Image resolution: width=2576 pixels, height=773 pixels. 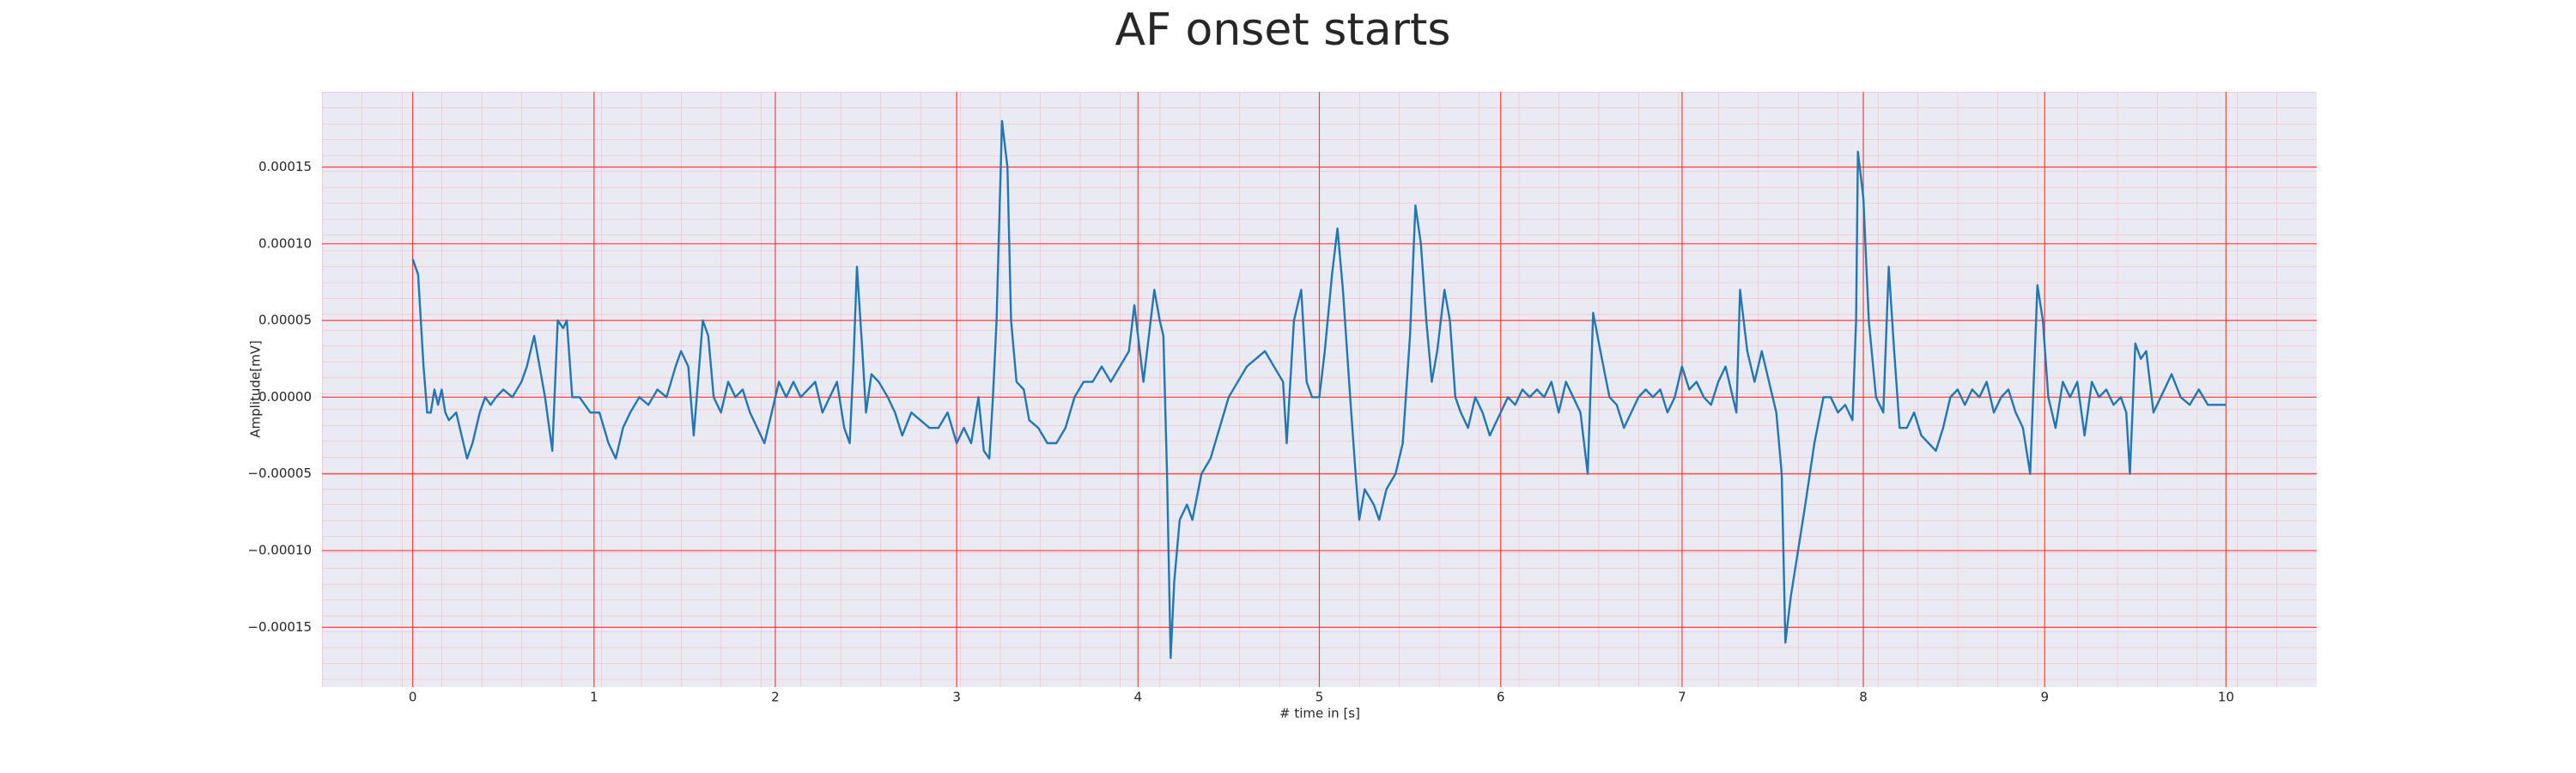 I want to click on y-tick-label: −0.00015, so click(x=280, y=627).